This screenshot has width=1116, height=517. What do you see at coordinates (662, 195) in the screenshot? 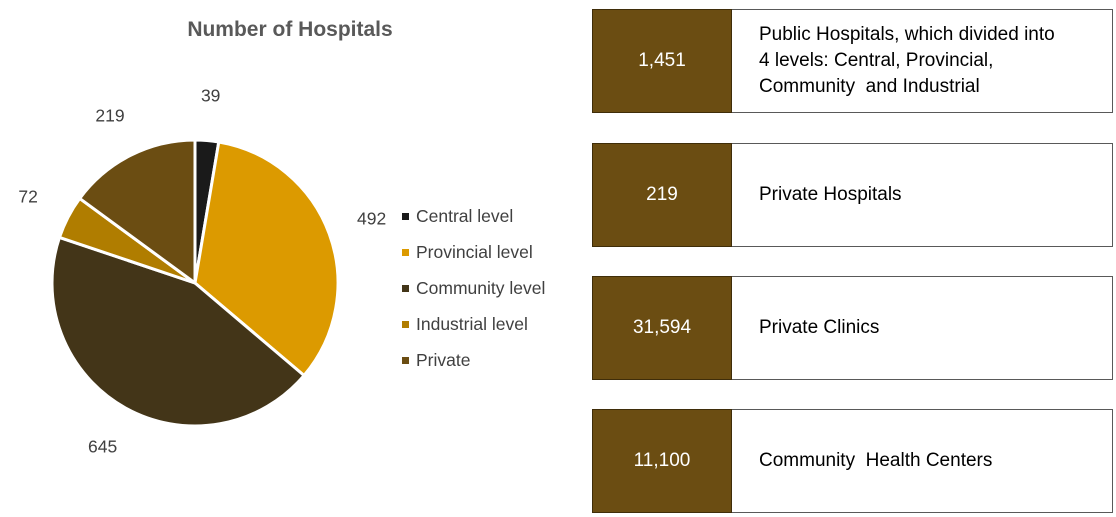
I see `info-number: 219` at bounding box center [662, 195].